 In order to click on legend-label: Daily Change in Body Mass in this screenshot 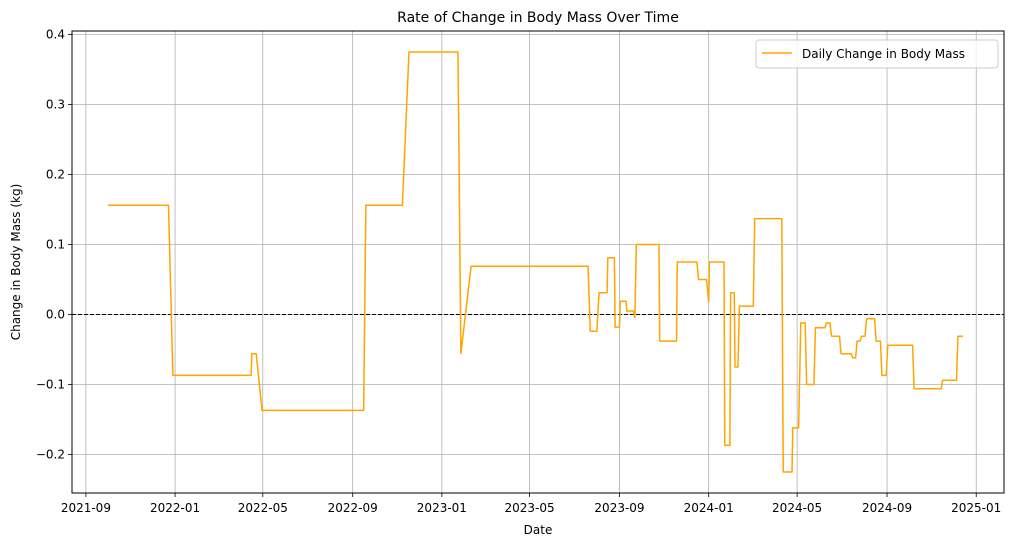, I will do `click(883, 54)`.